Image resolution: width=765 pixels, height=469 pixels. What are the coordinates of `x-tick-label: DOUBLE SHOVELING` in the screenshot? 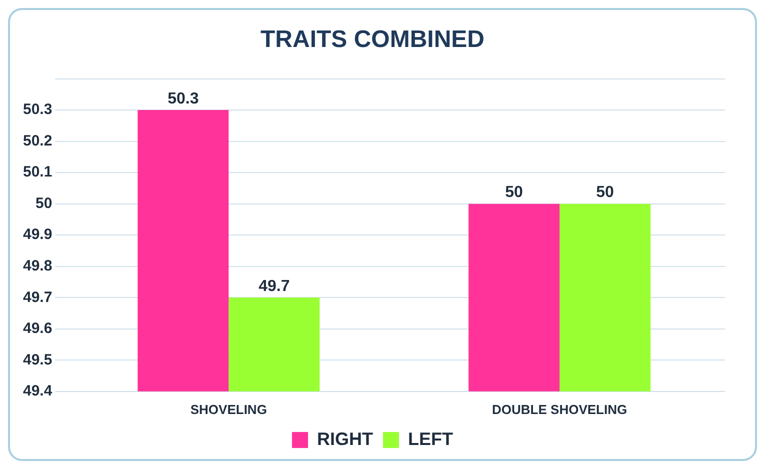 It's located at (560, 409).